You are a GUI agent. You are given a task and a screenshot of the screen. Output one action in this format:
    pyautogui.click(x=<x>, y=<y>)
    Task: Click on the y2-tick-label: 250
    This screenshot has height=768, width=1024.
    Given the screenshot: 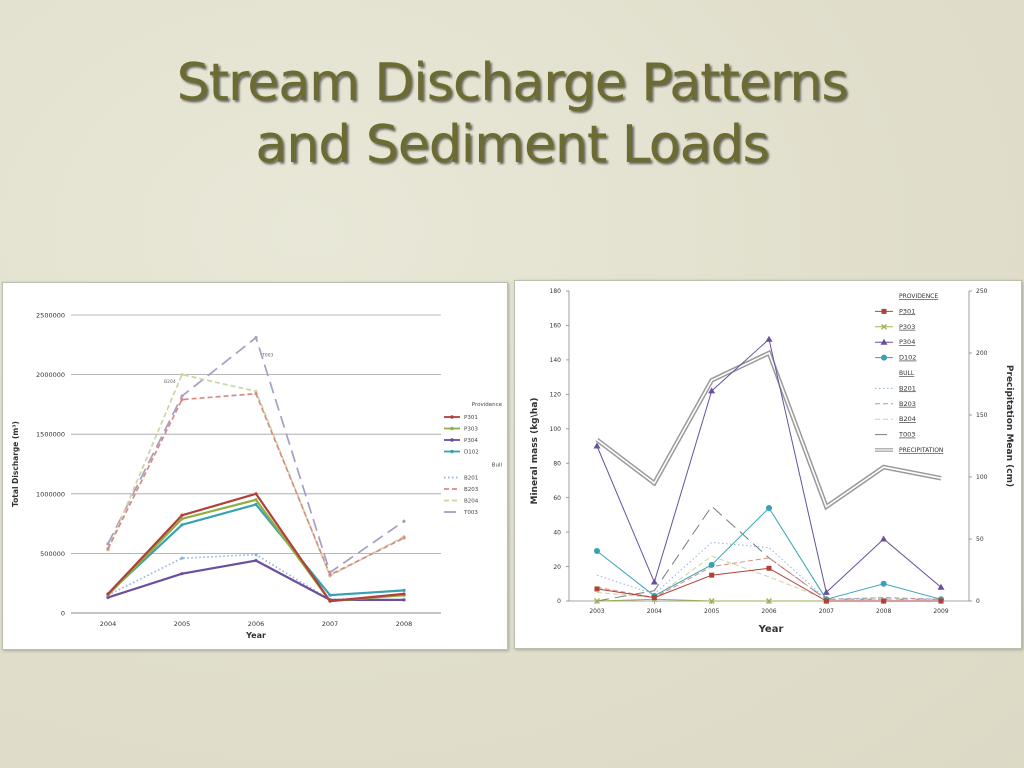 What is the action you would take?
    pyautogui.click(x=982, y=291)
    